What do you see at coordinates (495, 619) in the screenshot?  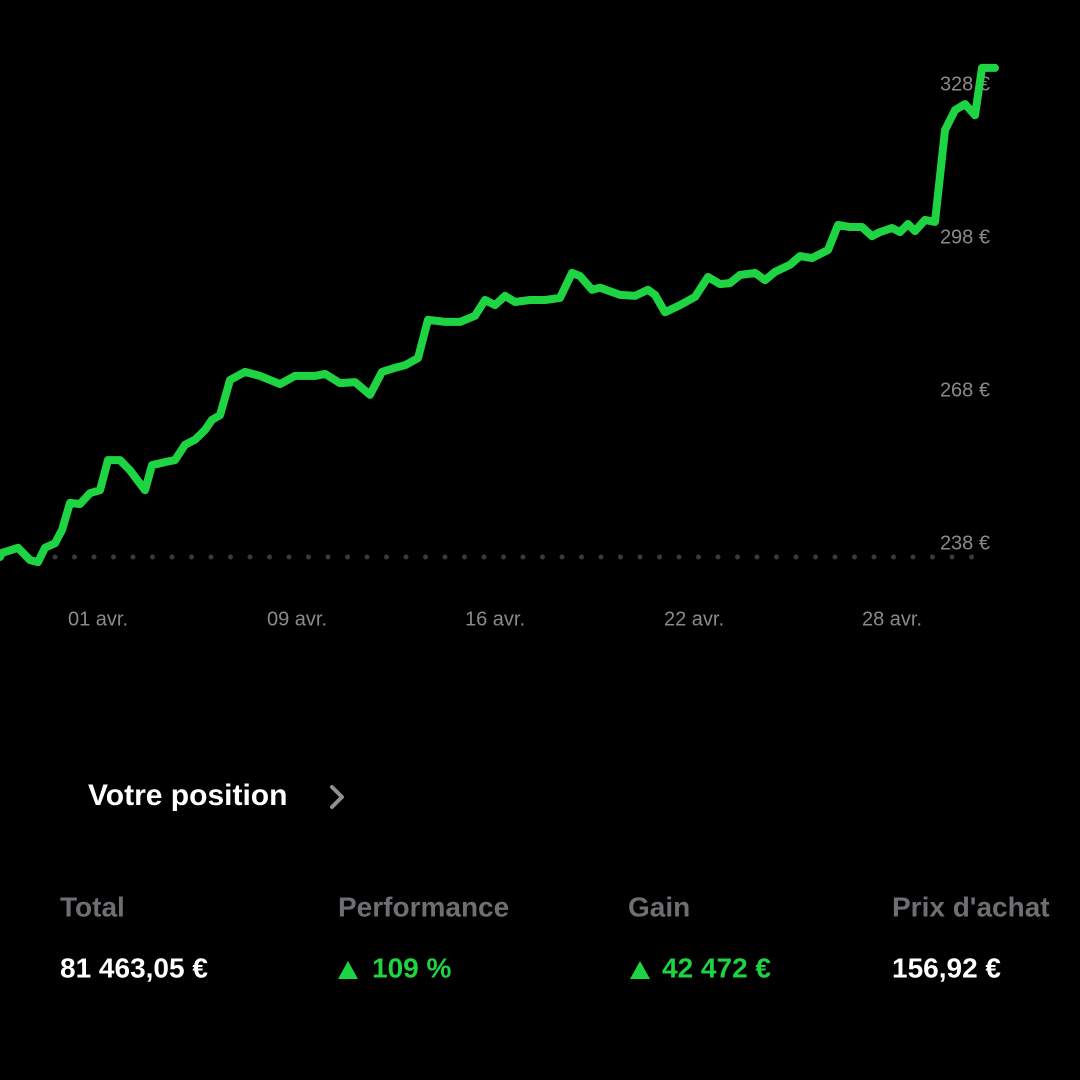 I see `x-tick-label: 16 avr.` at bounding box center [495, 619].